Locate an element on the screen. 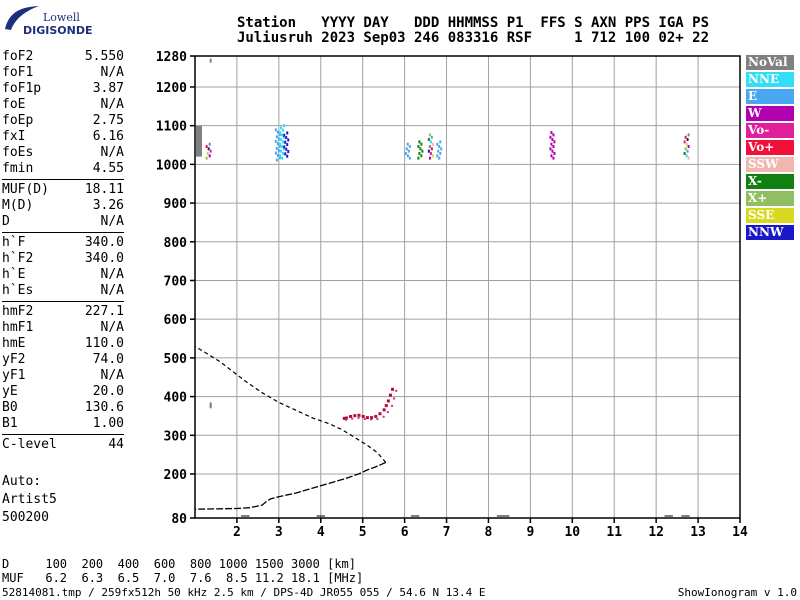 The image size is (800, 600). param-row: B1 1.00 is located at coordinates (63, 424).